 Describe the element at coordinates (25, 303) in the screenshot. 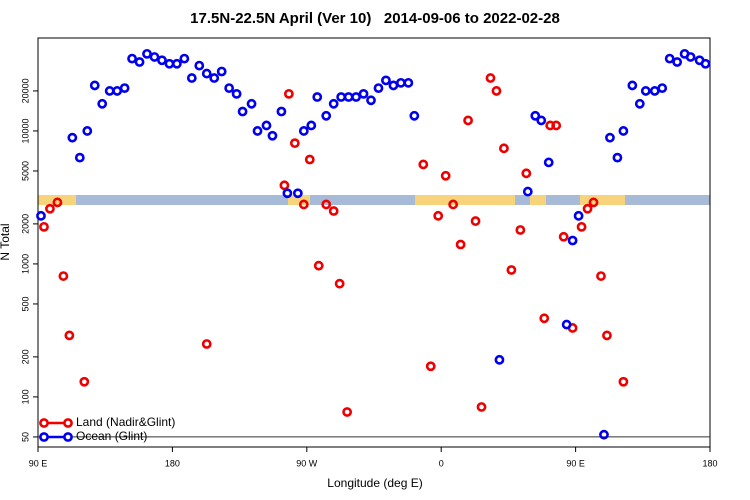

I see `y-tick-label: 500` at that location.